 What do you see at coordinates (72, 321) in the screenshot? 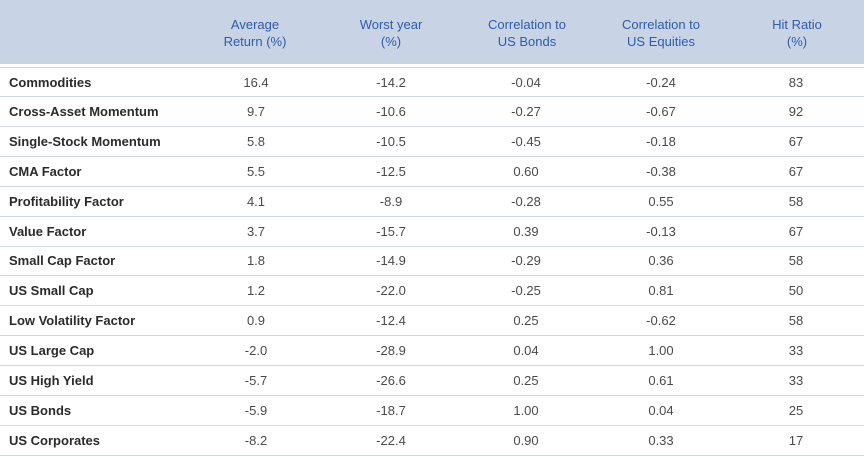
I see `row-label: Low Volatility Factor` at bounding box center [72, 321].